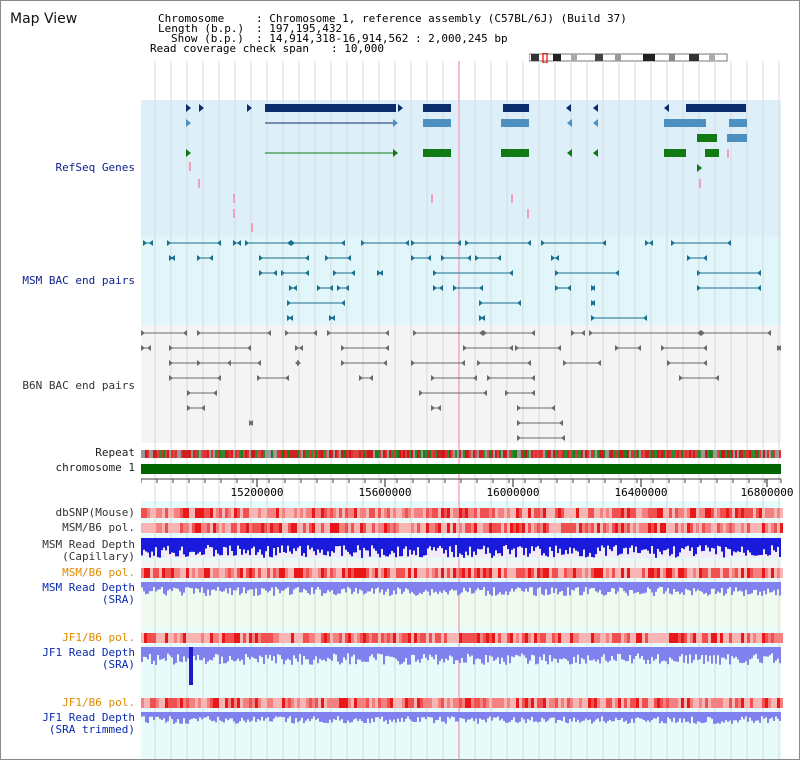 The width and height of the screenshot is (800, 760). Describe the element at coordinates (461, 469) in the screenshot. I see `chromosome-bar` at that location.